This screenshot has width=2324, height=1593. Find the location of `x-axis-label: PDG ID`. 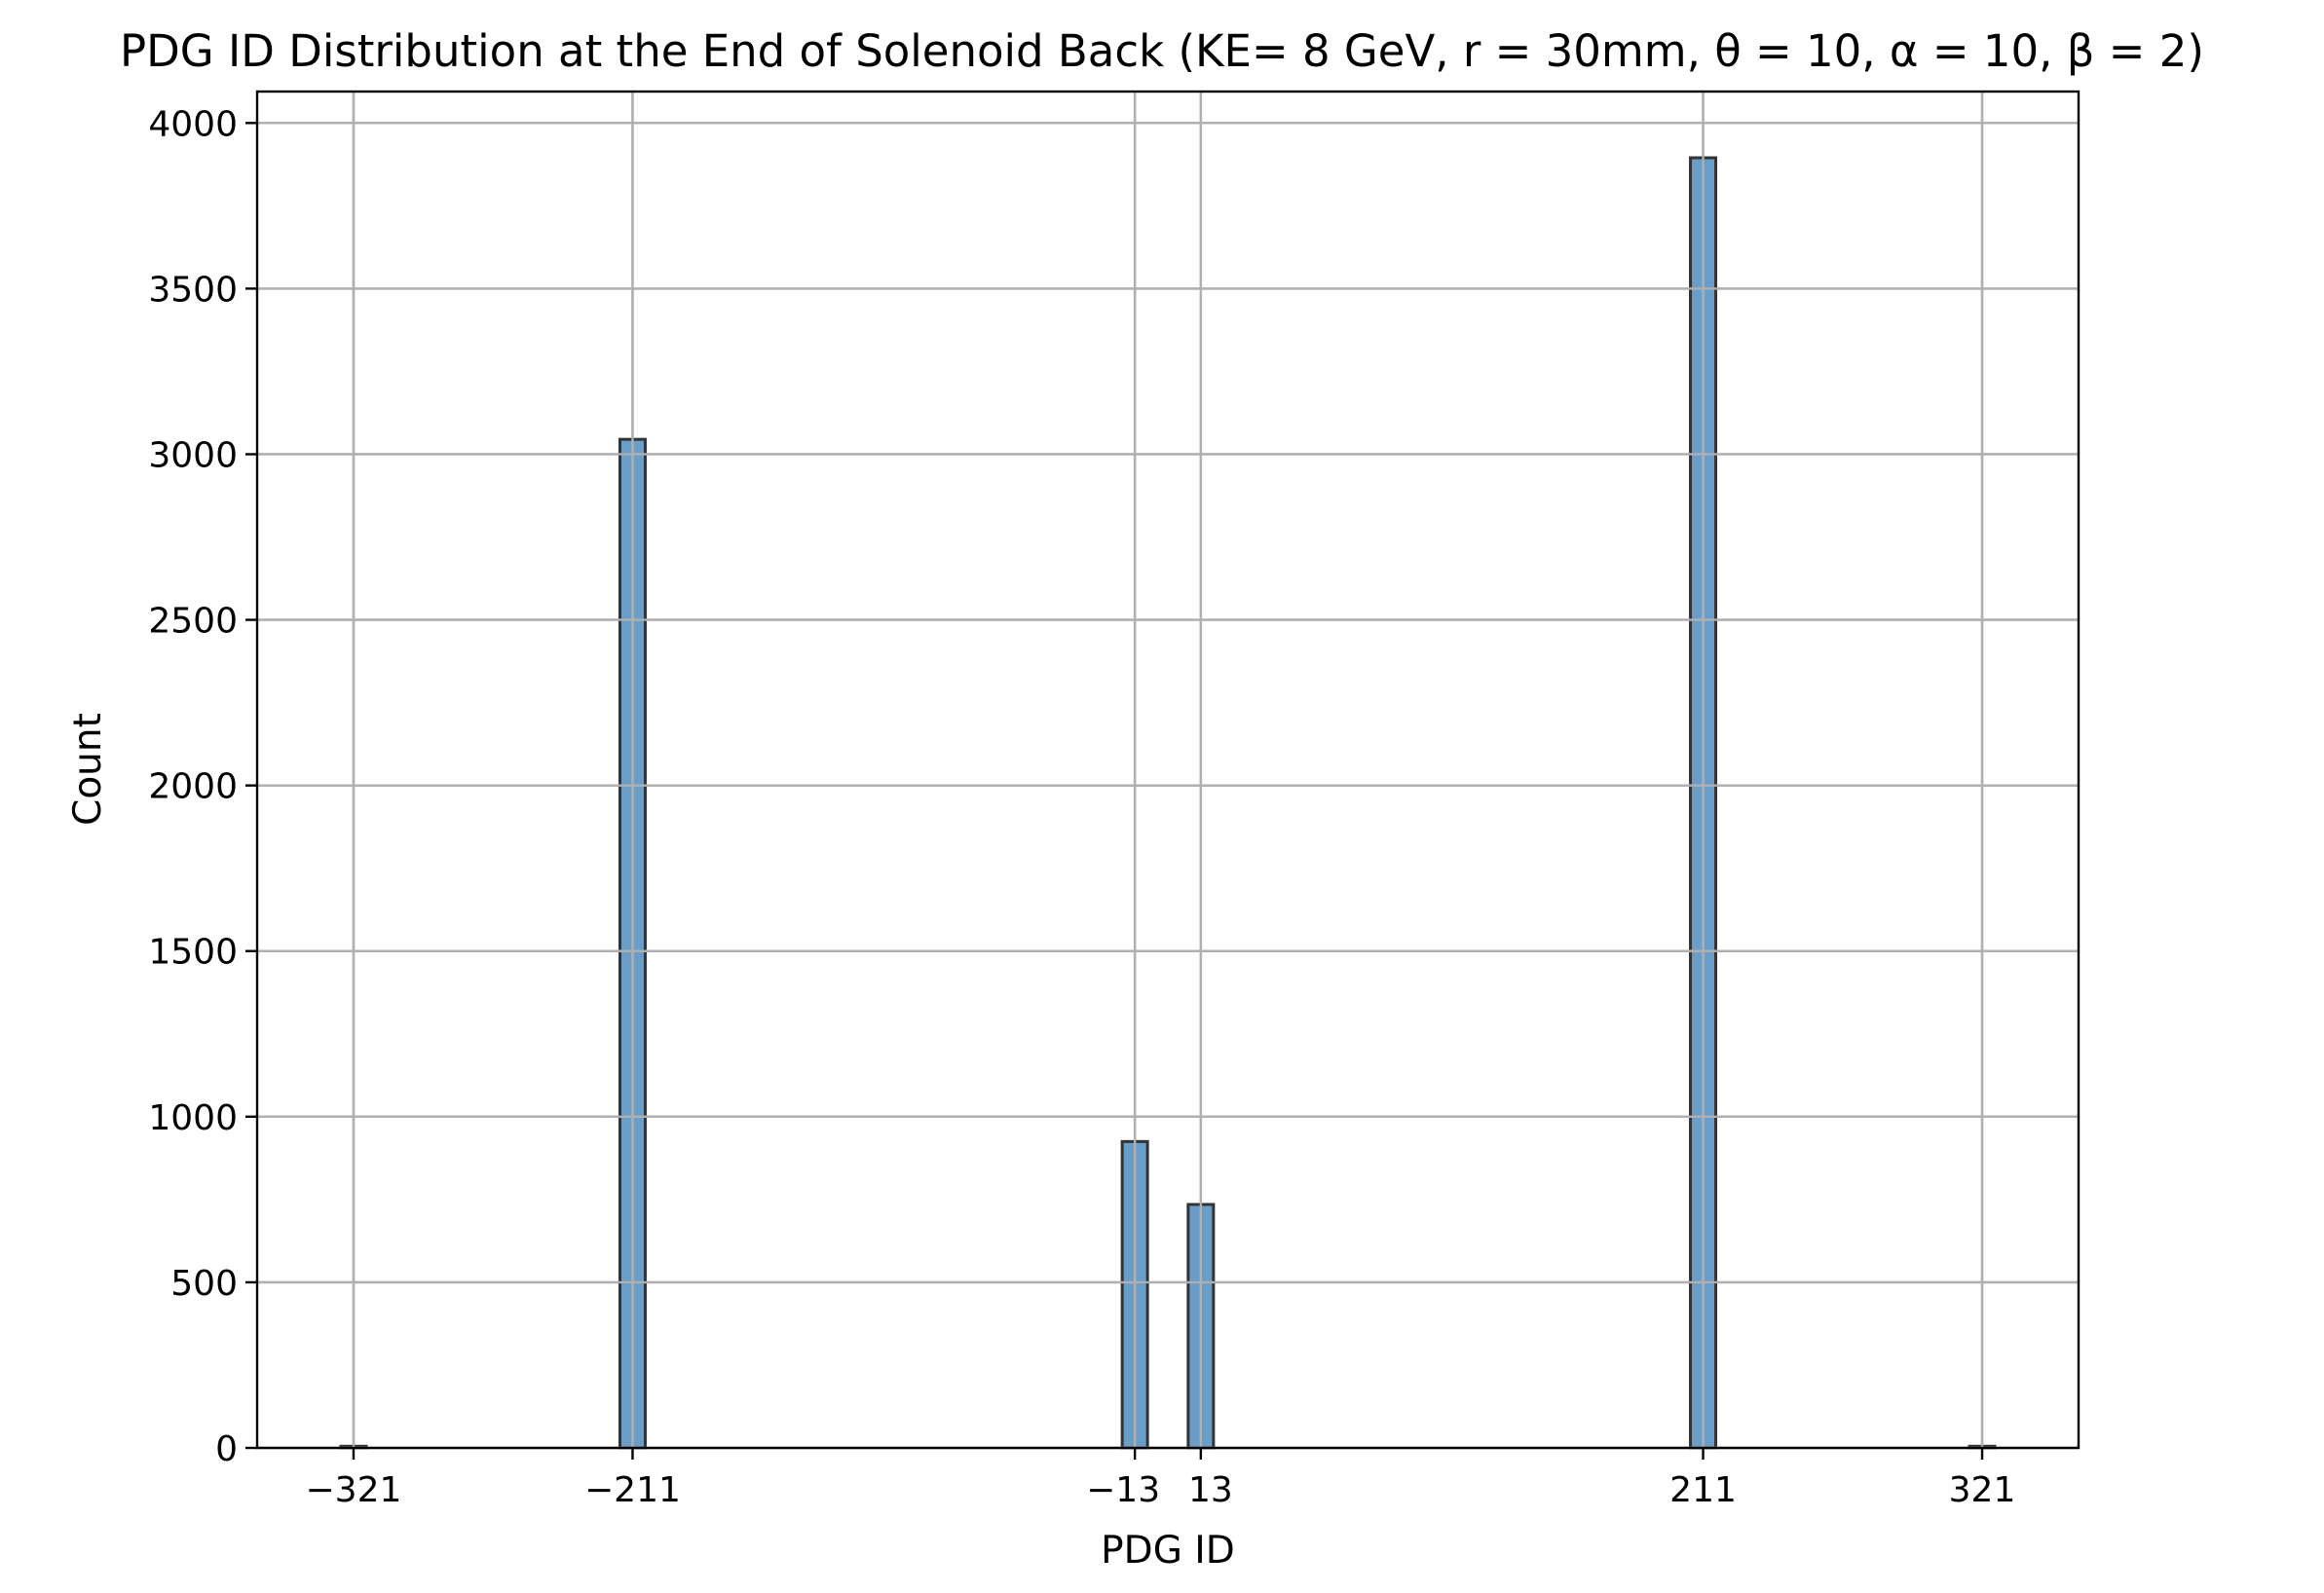

x-axis-label: PDG ID is located at coordinates (1168, 1551).